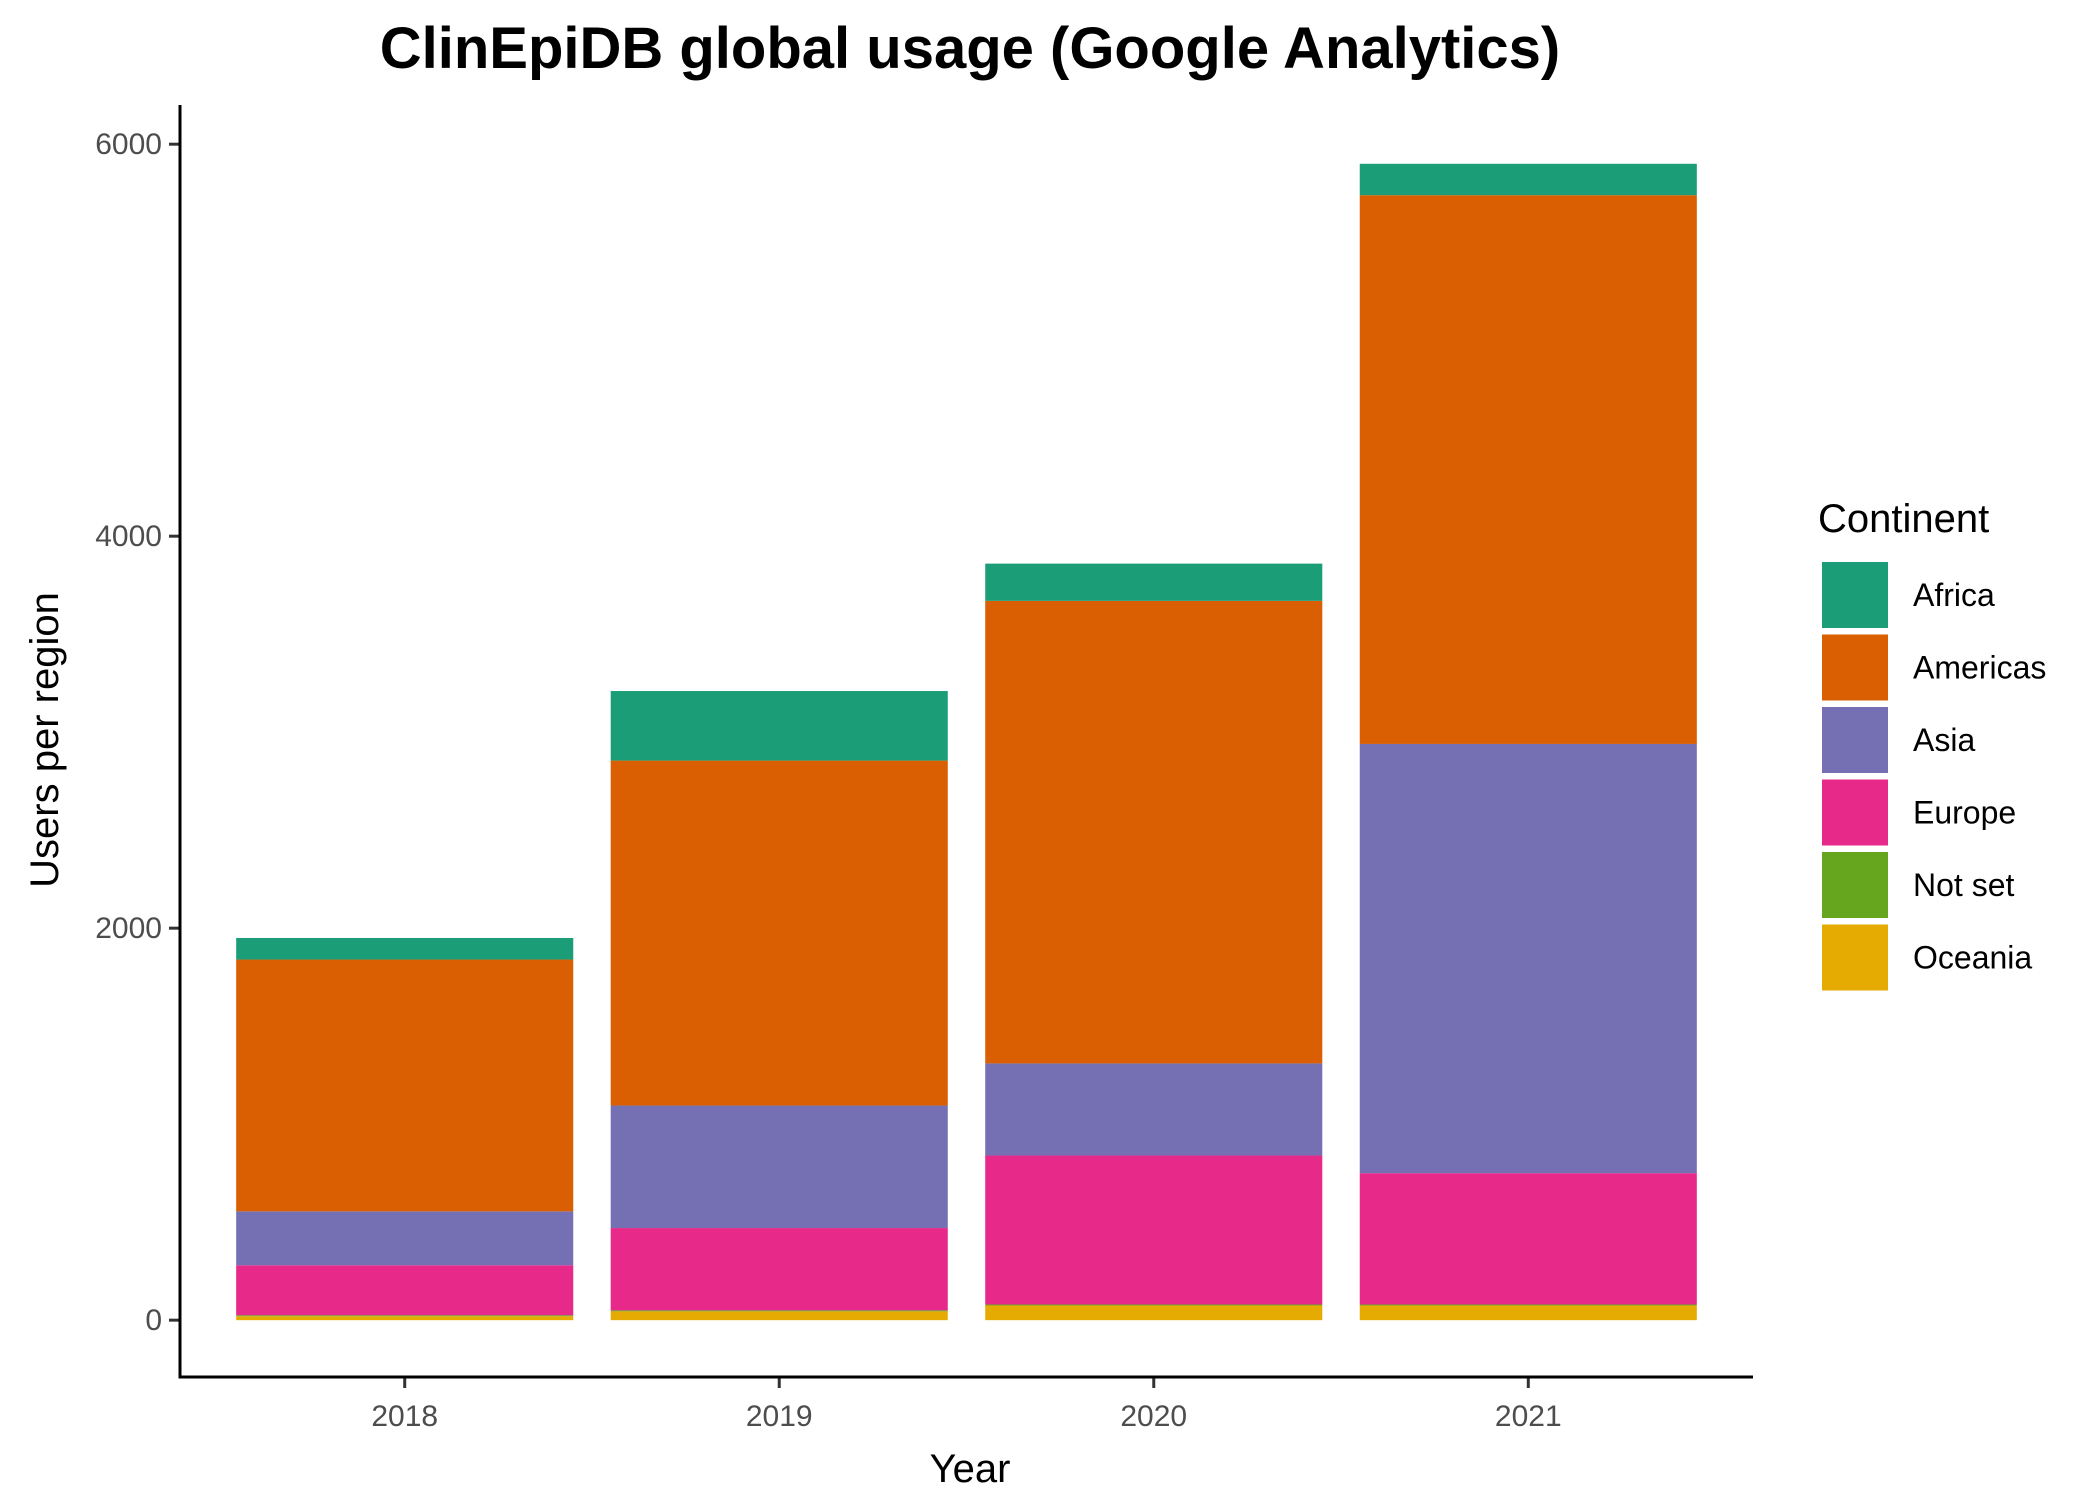  Describe the element at coordinates (1154, 582) in the screenshot. I see `bar-2020-africa` at that location.